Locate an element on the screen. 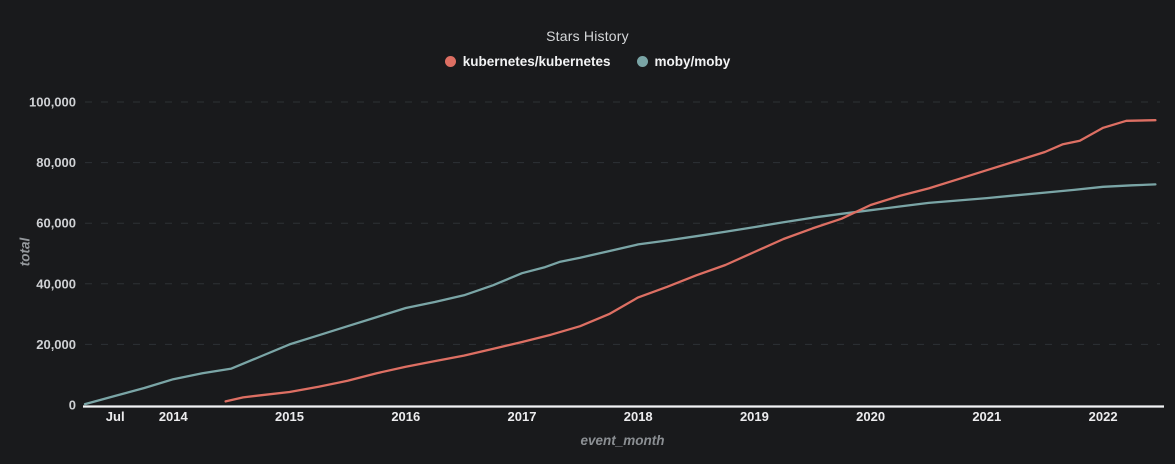  y-axis-tick-label: 100,000 is located at coordinates (52, 102).